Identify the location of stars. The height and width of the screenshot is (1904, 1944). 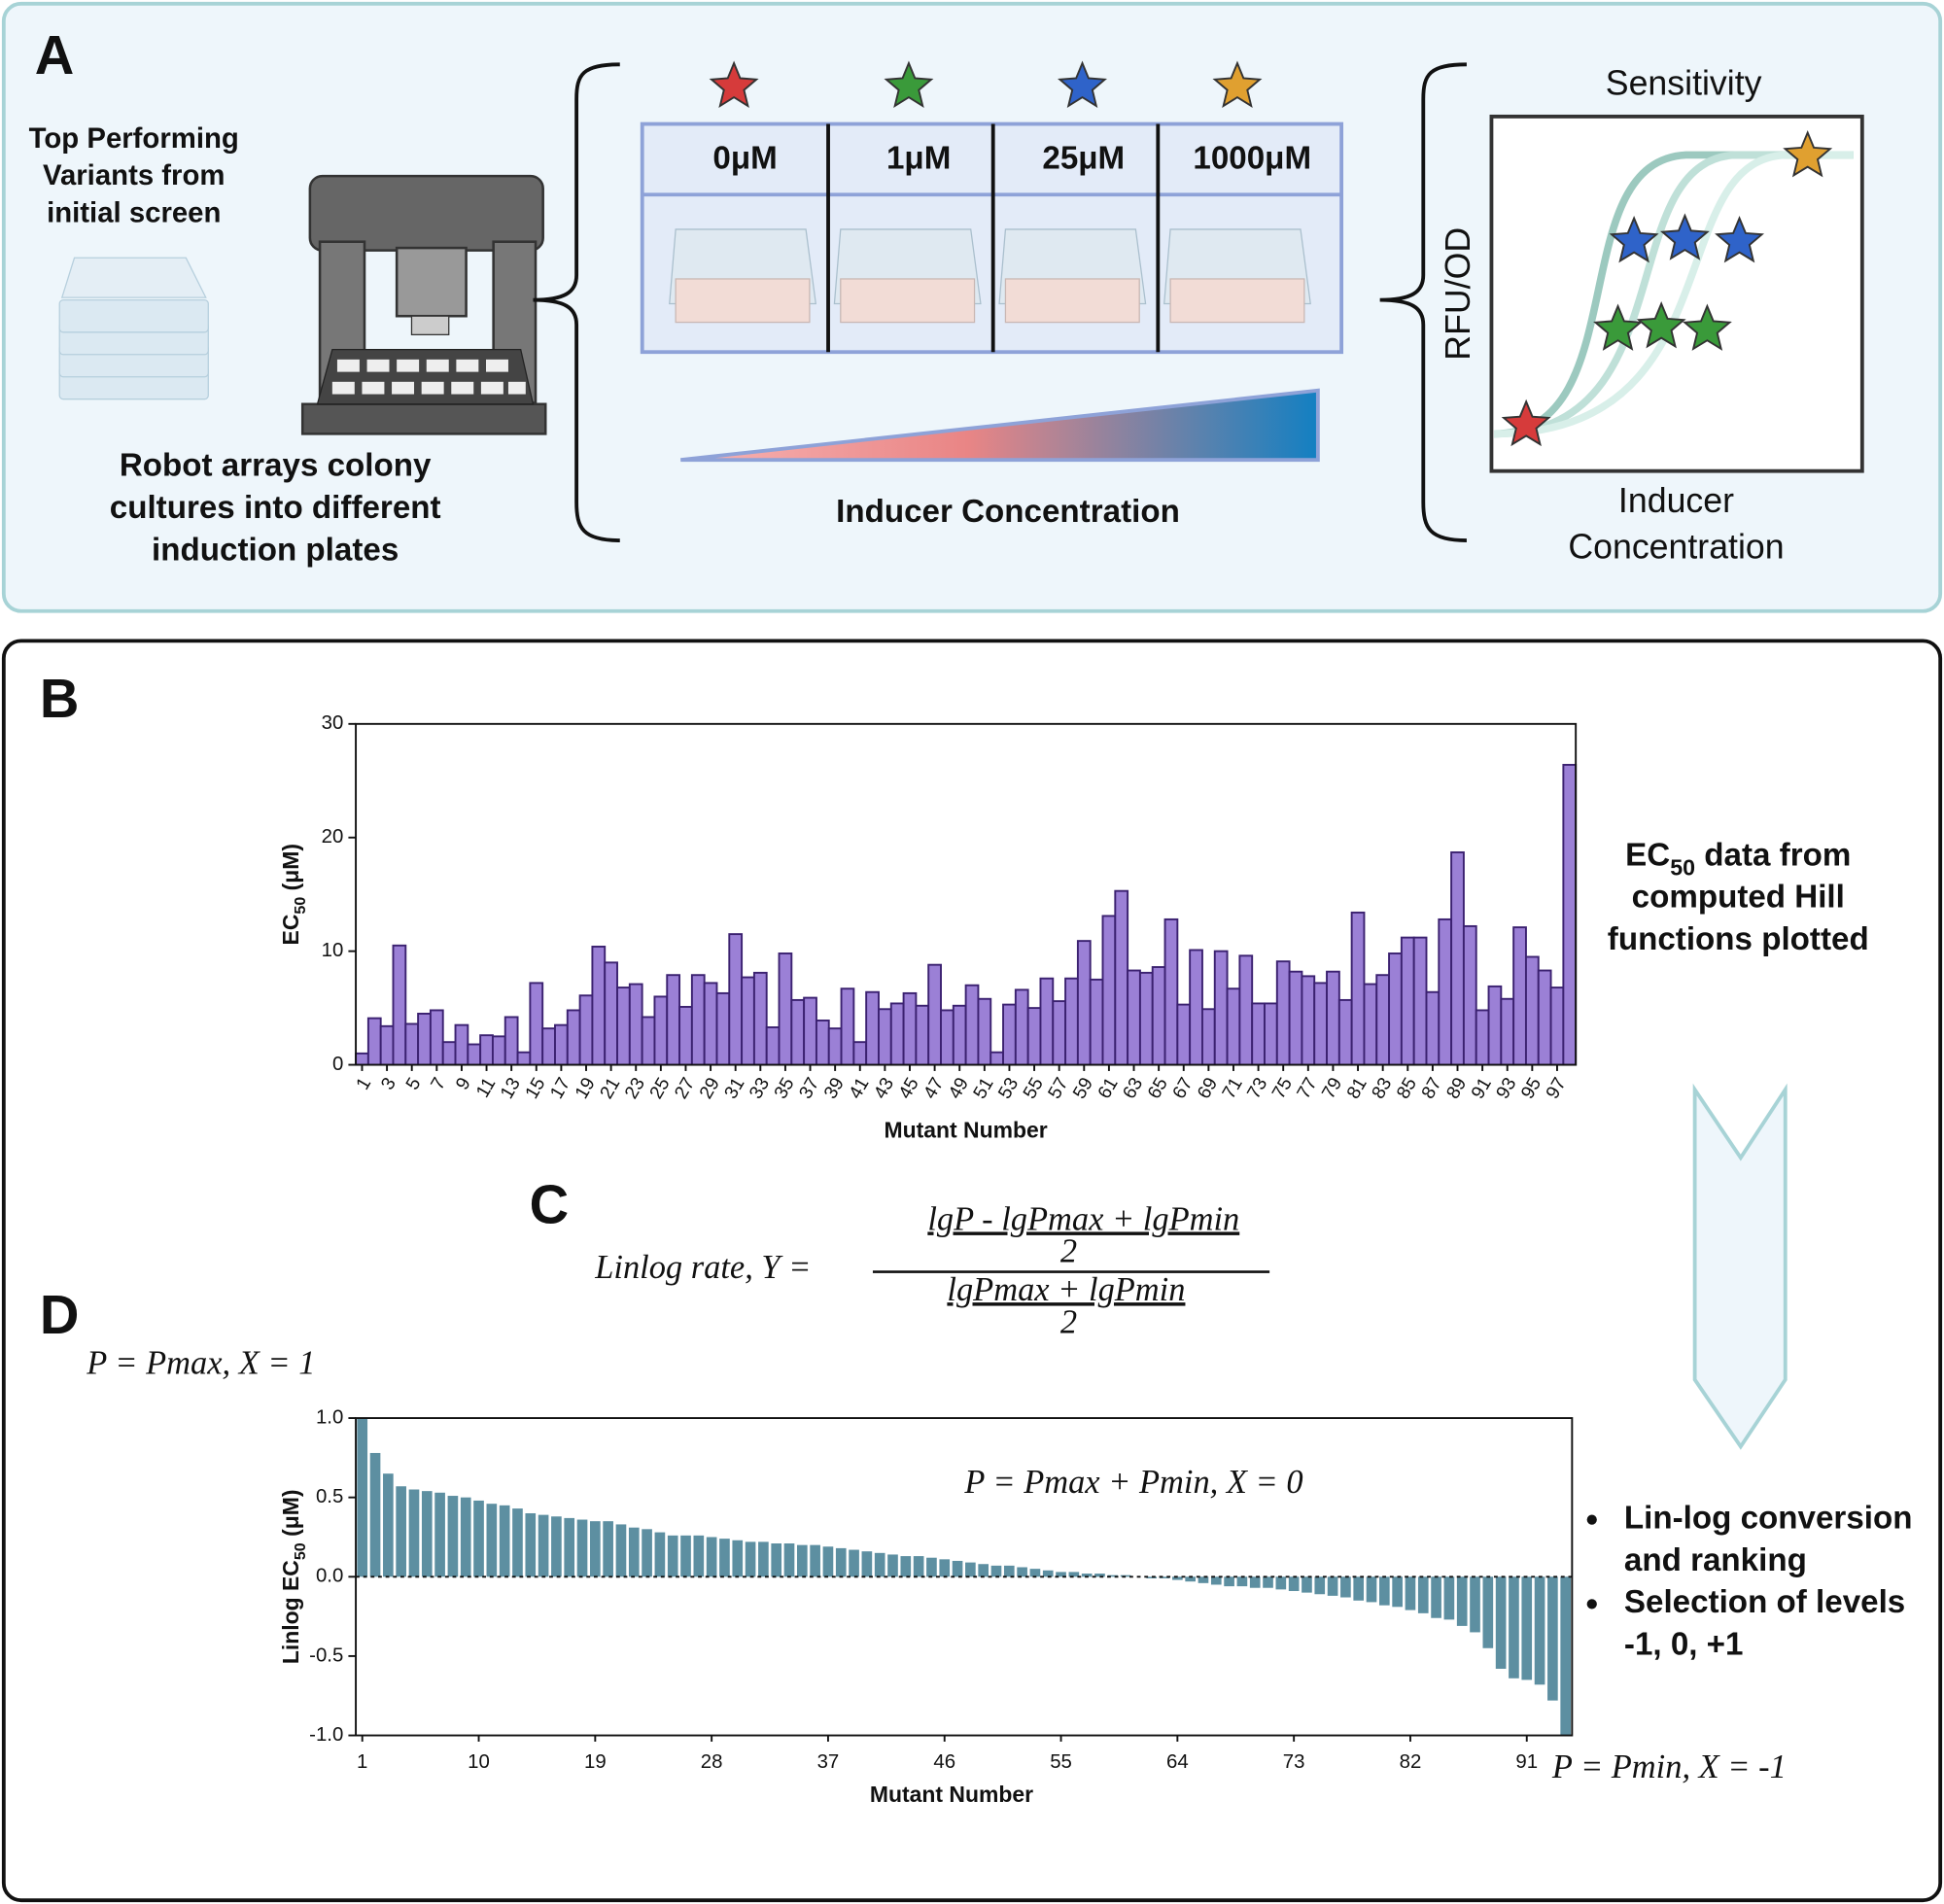
(1271, 253).